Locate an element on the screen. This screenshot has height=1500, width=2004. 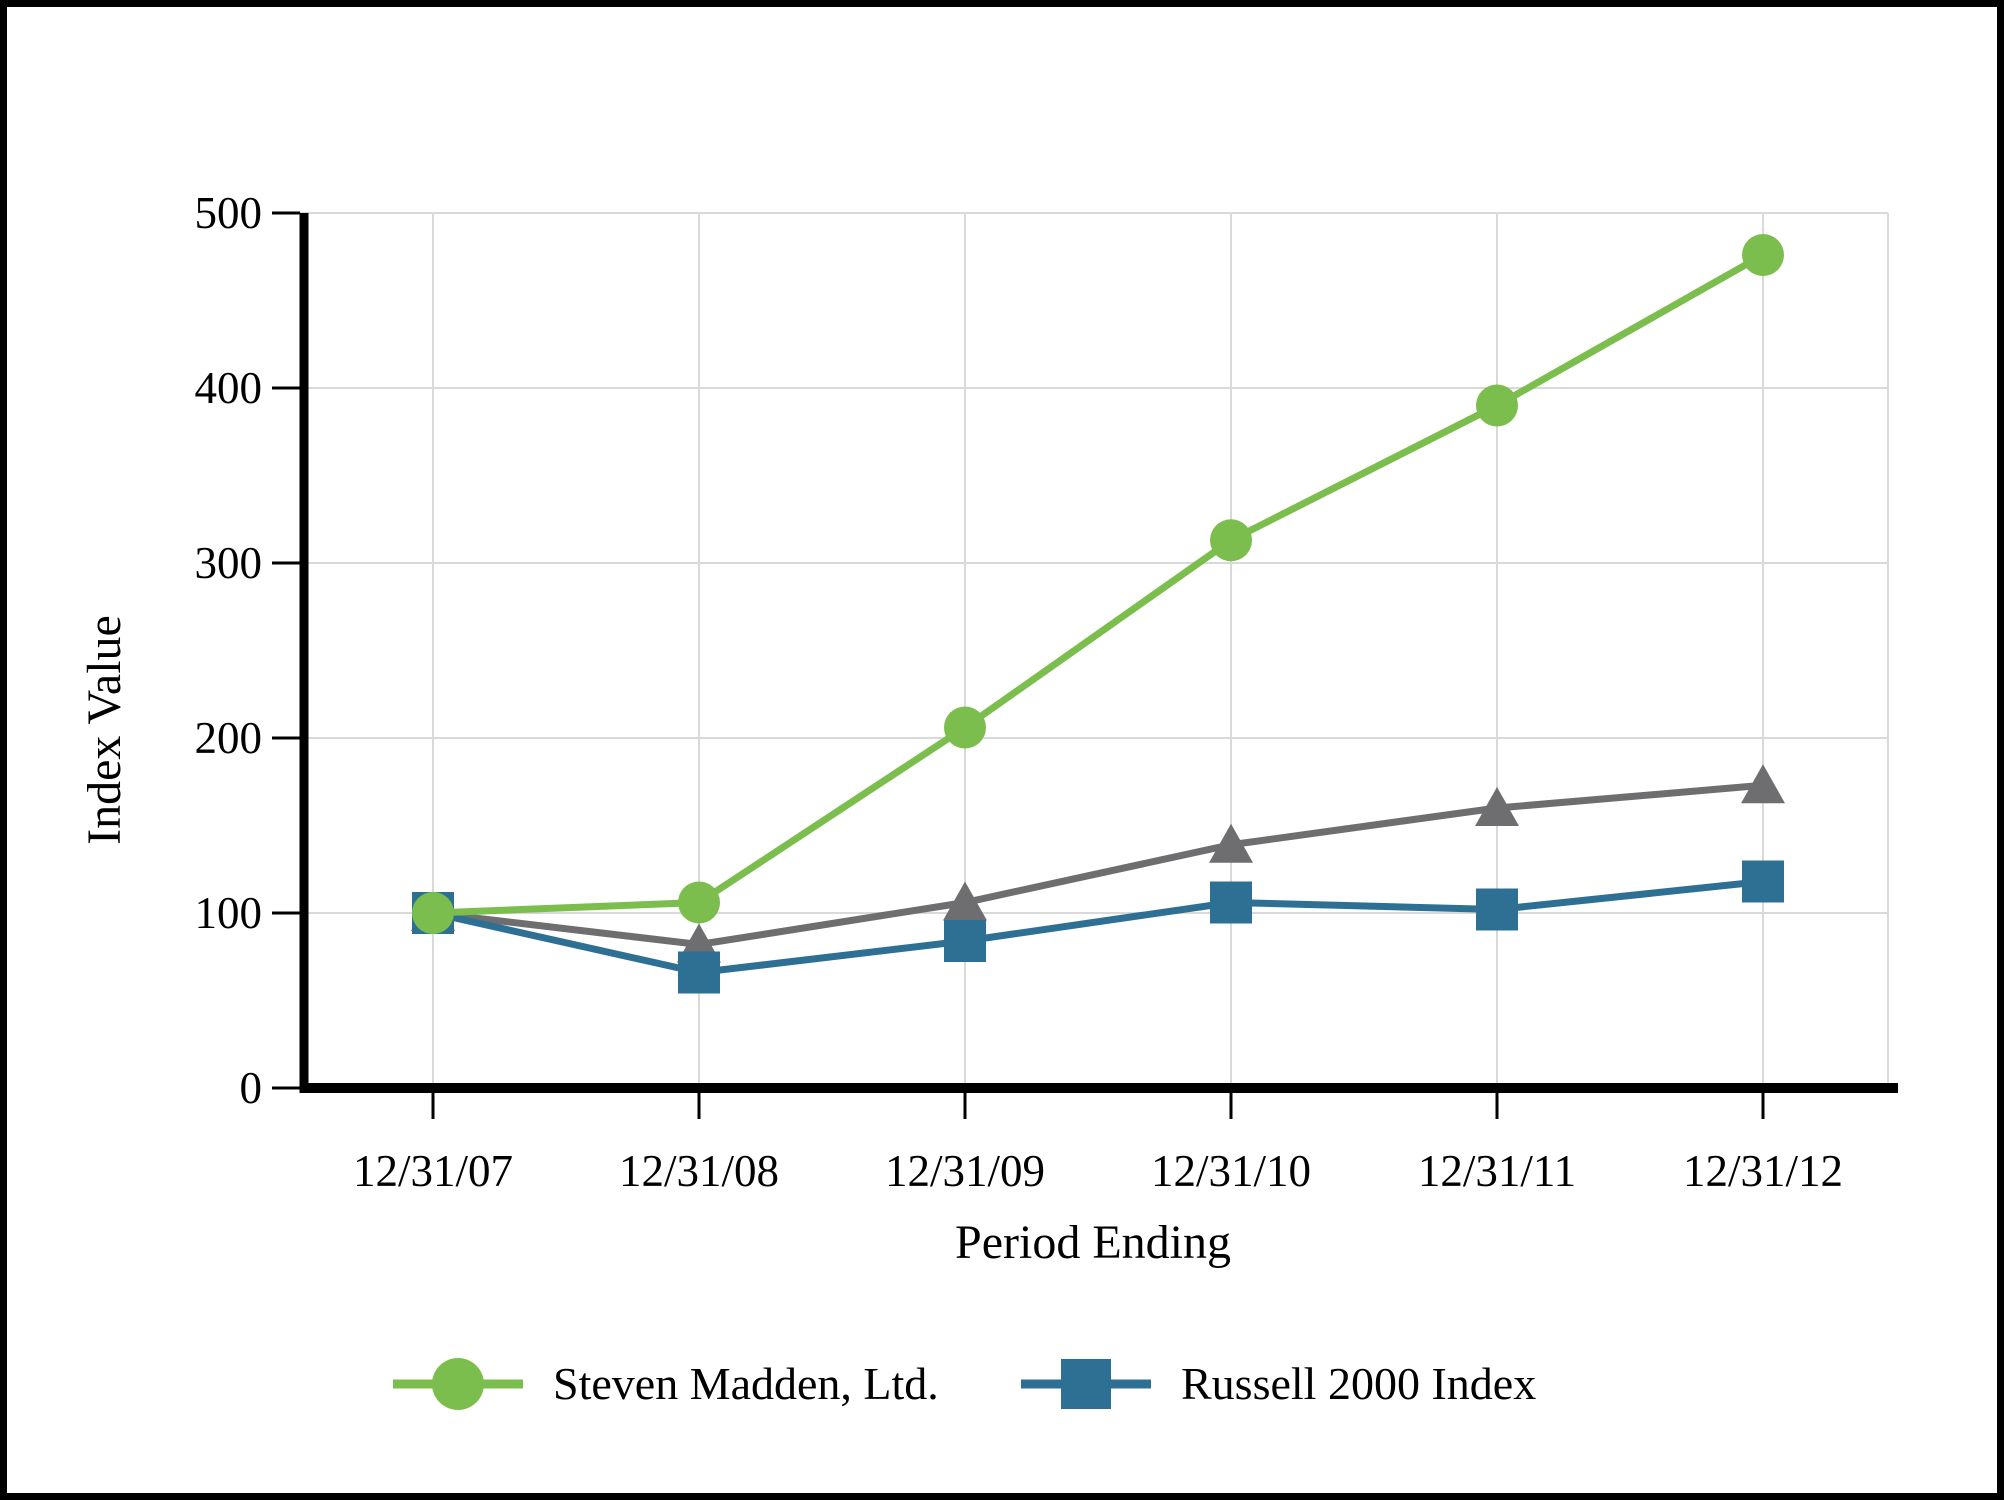
x-tick-label: 12/31/12 is located at coordinates (1762, 1171).